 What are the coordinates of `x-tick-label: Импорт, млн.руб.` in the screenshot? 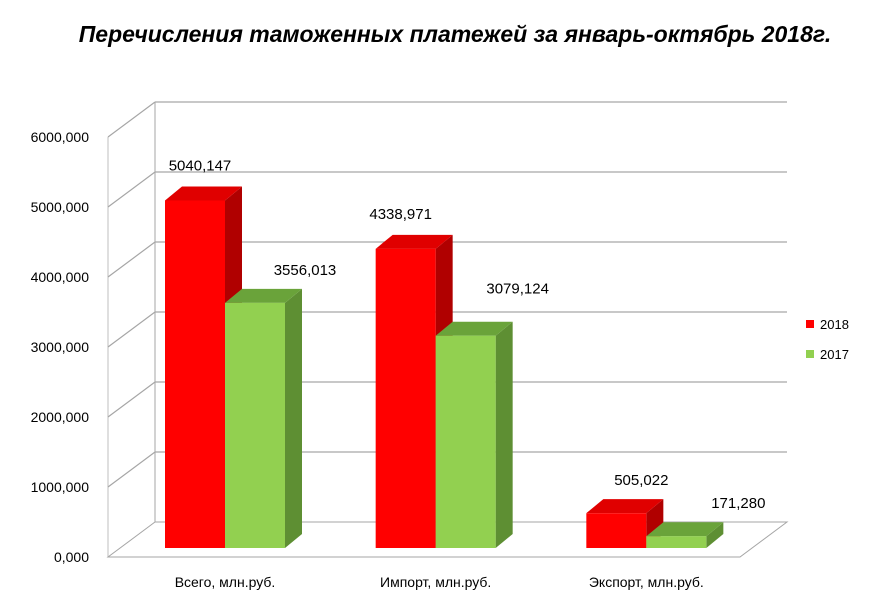 It's located at (435, 582).